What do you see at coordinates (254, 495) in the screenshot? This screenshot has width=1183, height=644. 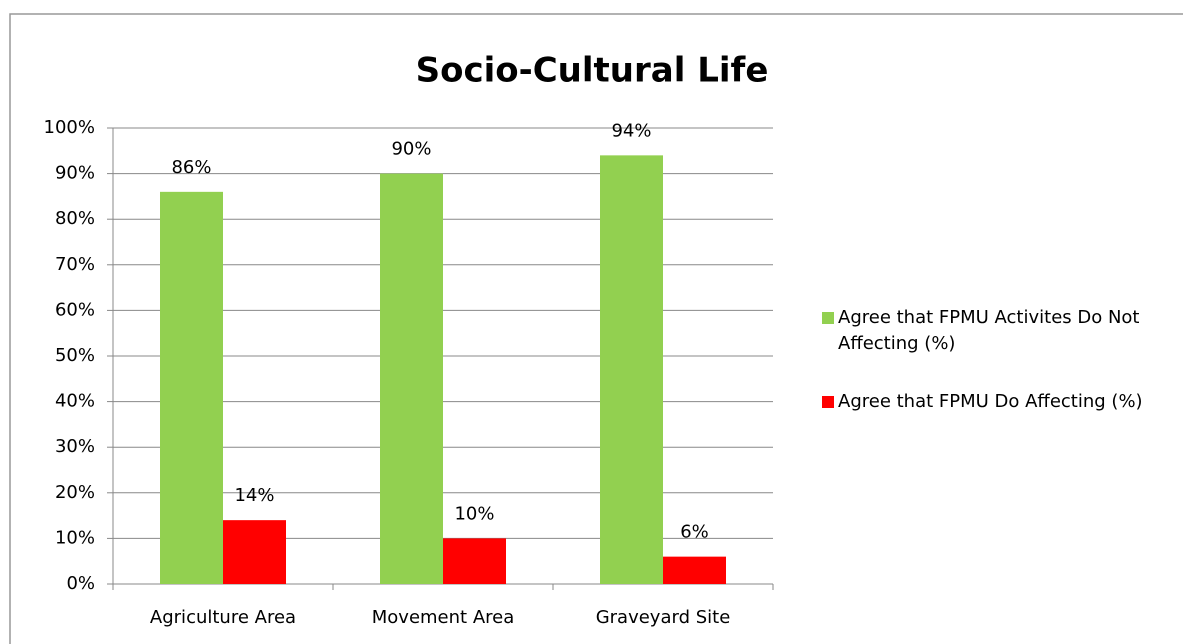 I see `value-label: 14%` at bounding box center [254, 495].